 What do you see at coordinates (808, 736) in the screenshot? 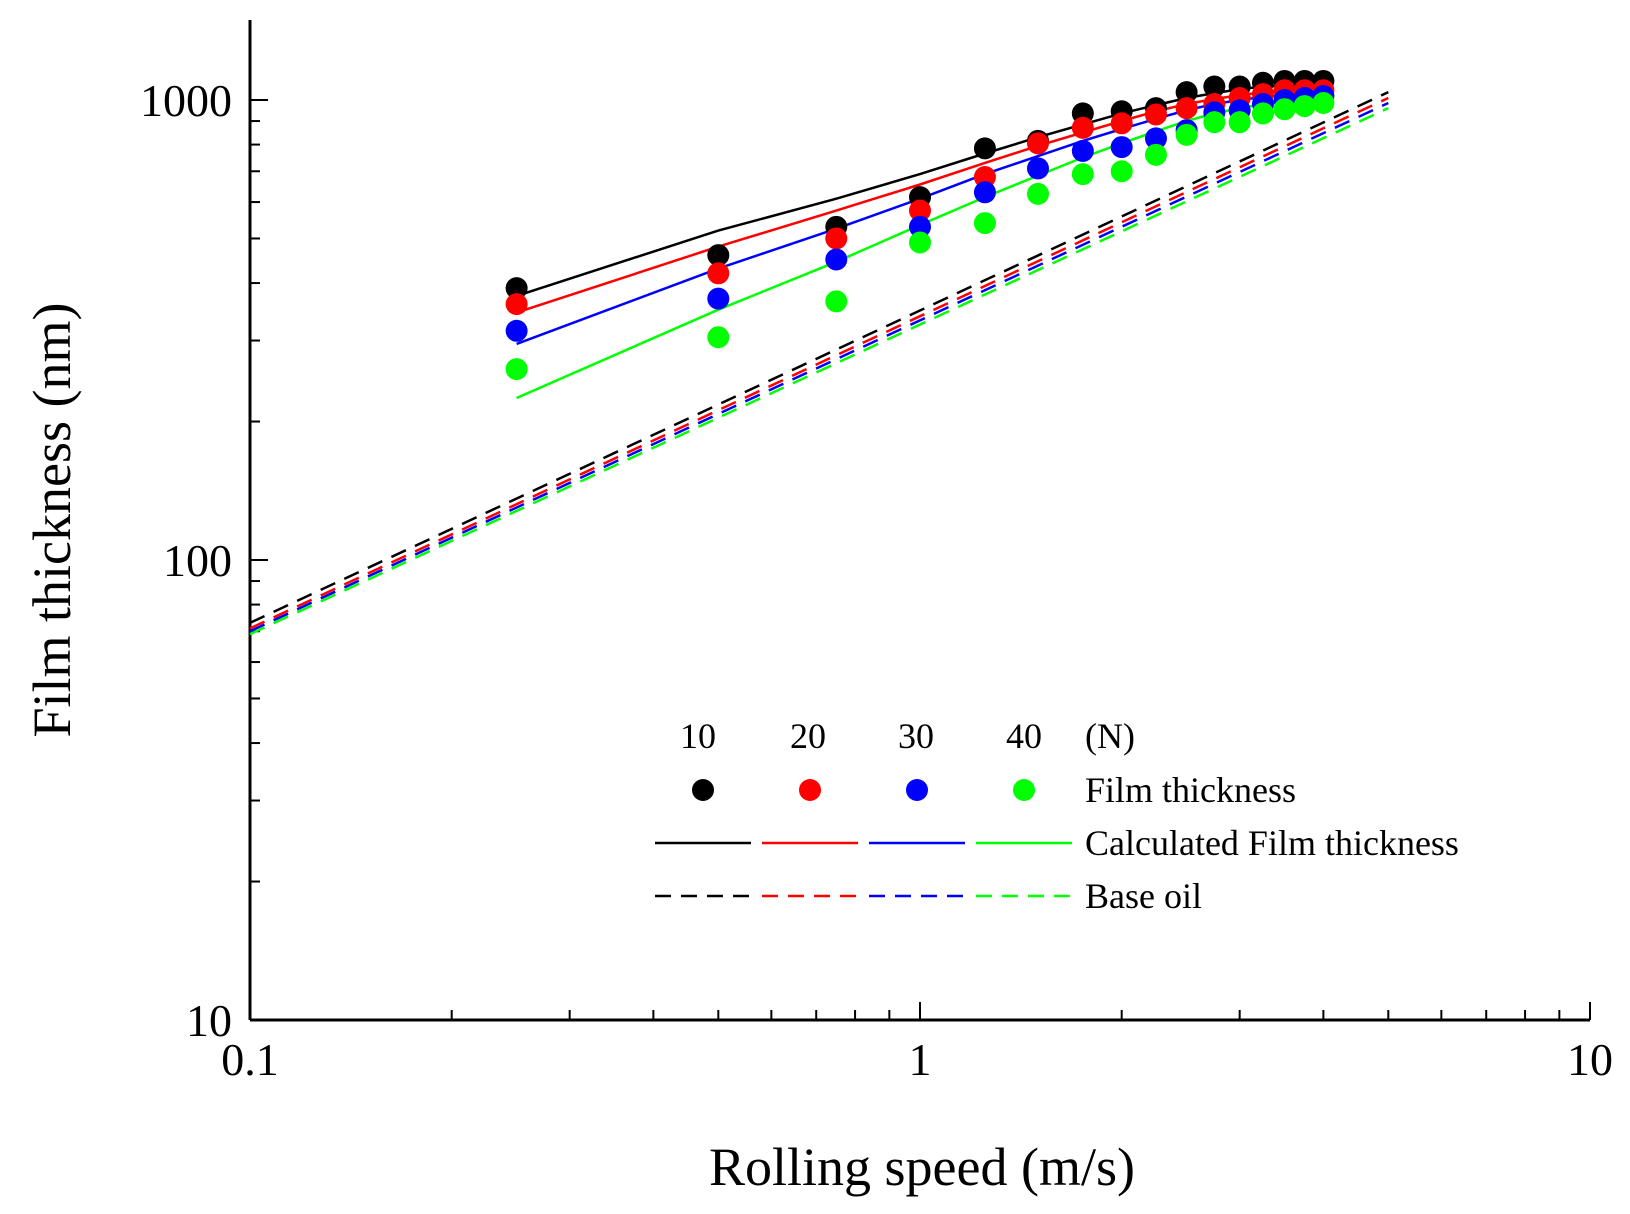
I see `legend-load-20: 20` at bounding box center [808, 736].